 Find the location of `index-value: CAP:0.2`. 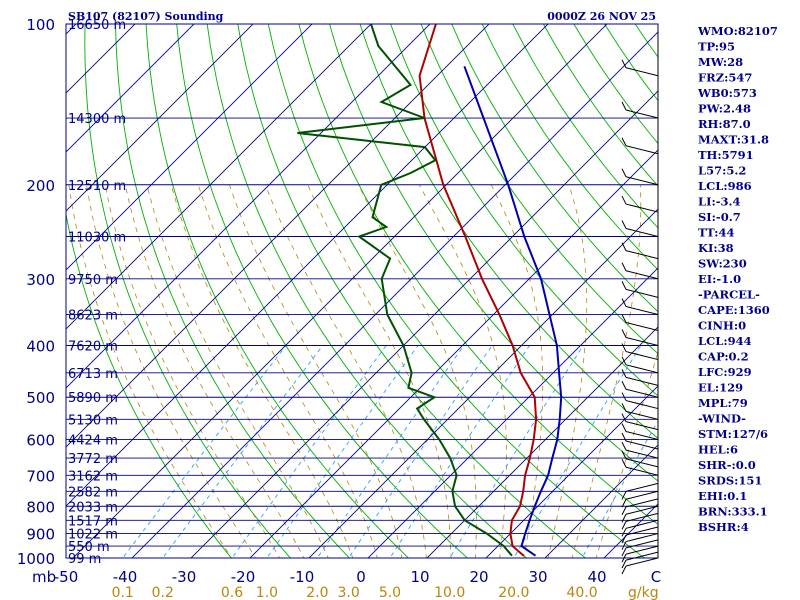

index-value: CAP:0.2 is located at coordinates (723, 357).